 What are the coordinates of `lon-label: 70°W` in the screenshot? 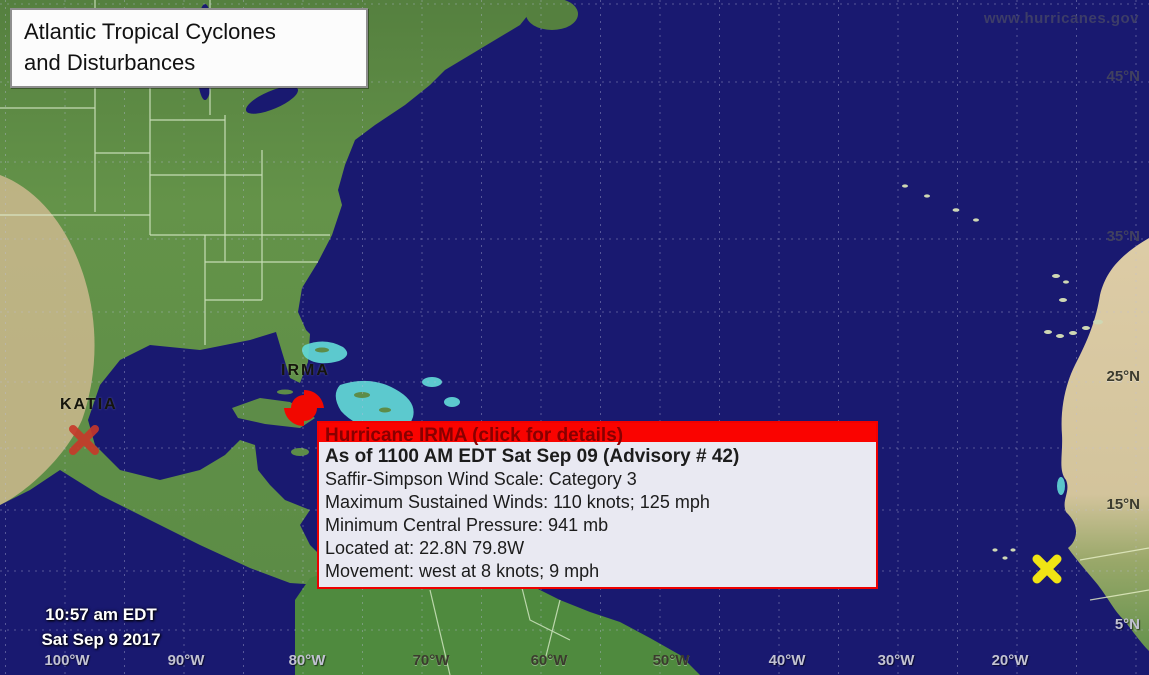 It's located at (431, 660).